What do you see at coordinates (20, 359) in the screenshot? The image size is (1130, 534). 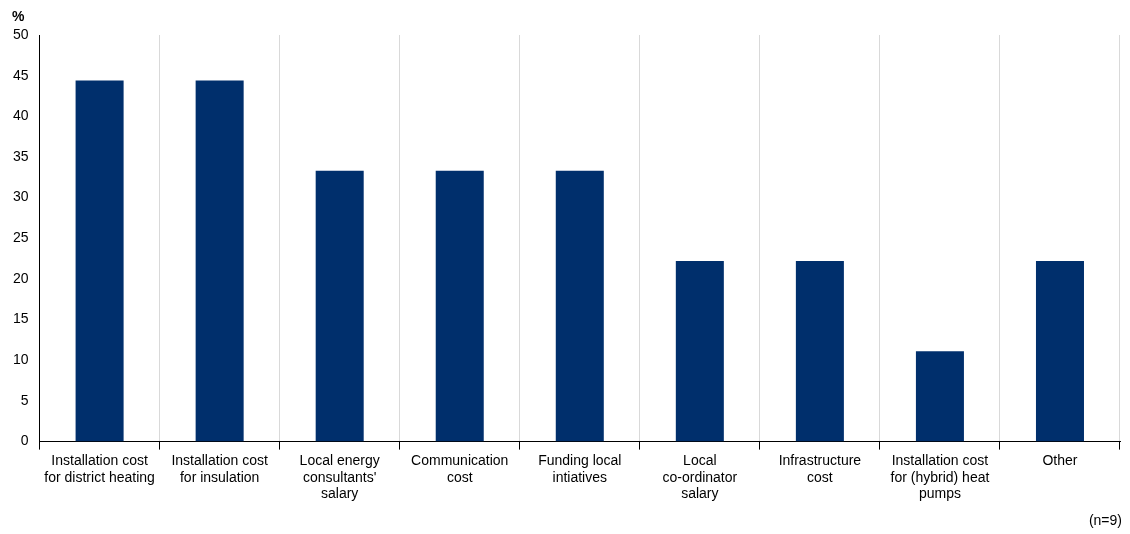 I see `y-tick-label: 10` at bounding box center [20, 359].